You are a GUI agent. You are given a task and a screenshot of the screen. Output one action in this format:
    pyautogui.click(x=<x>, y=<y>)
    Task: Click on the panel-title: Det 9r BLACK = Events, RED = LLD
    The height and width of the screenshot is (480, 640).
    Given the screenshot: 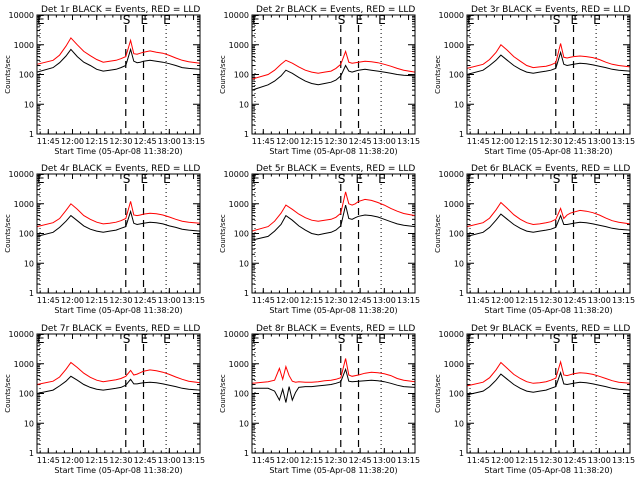 What is the action you would take?
    pyautogui.click(x=550, y=329)
    